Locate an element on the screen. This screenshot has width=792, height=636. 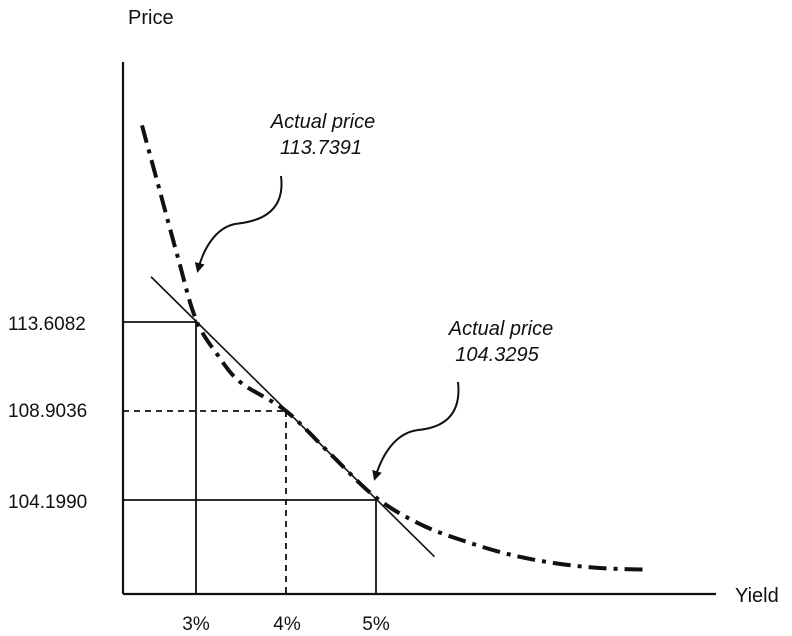
x-tick-label: 3% is located at coordinates (196, 624).